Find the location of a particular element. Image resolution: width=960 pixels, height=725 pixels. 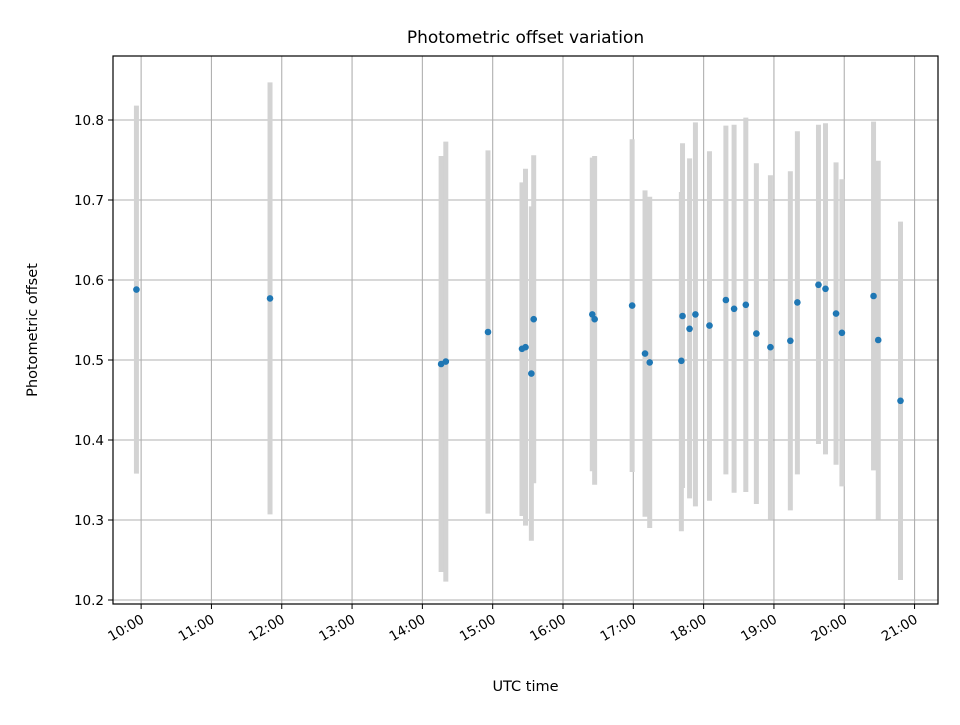

y-tick-label: 10.2 is located at coordinates (89, 601).